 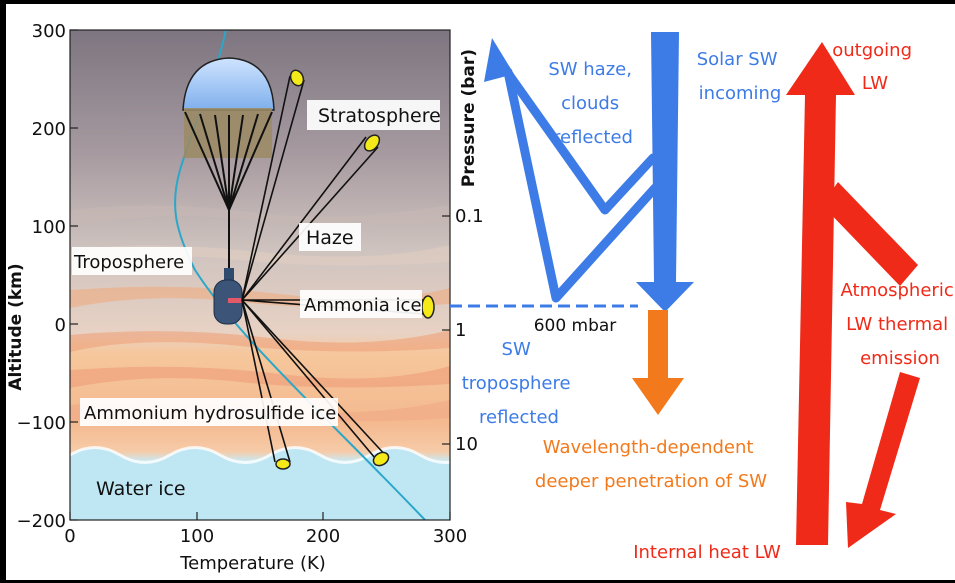 What do you see at coordinates (228, 296) in the screenshot?
I see `probe-body` at bounding box center [228, 296].